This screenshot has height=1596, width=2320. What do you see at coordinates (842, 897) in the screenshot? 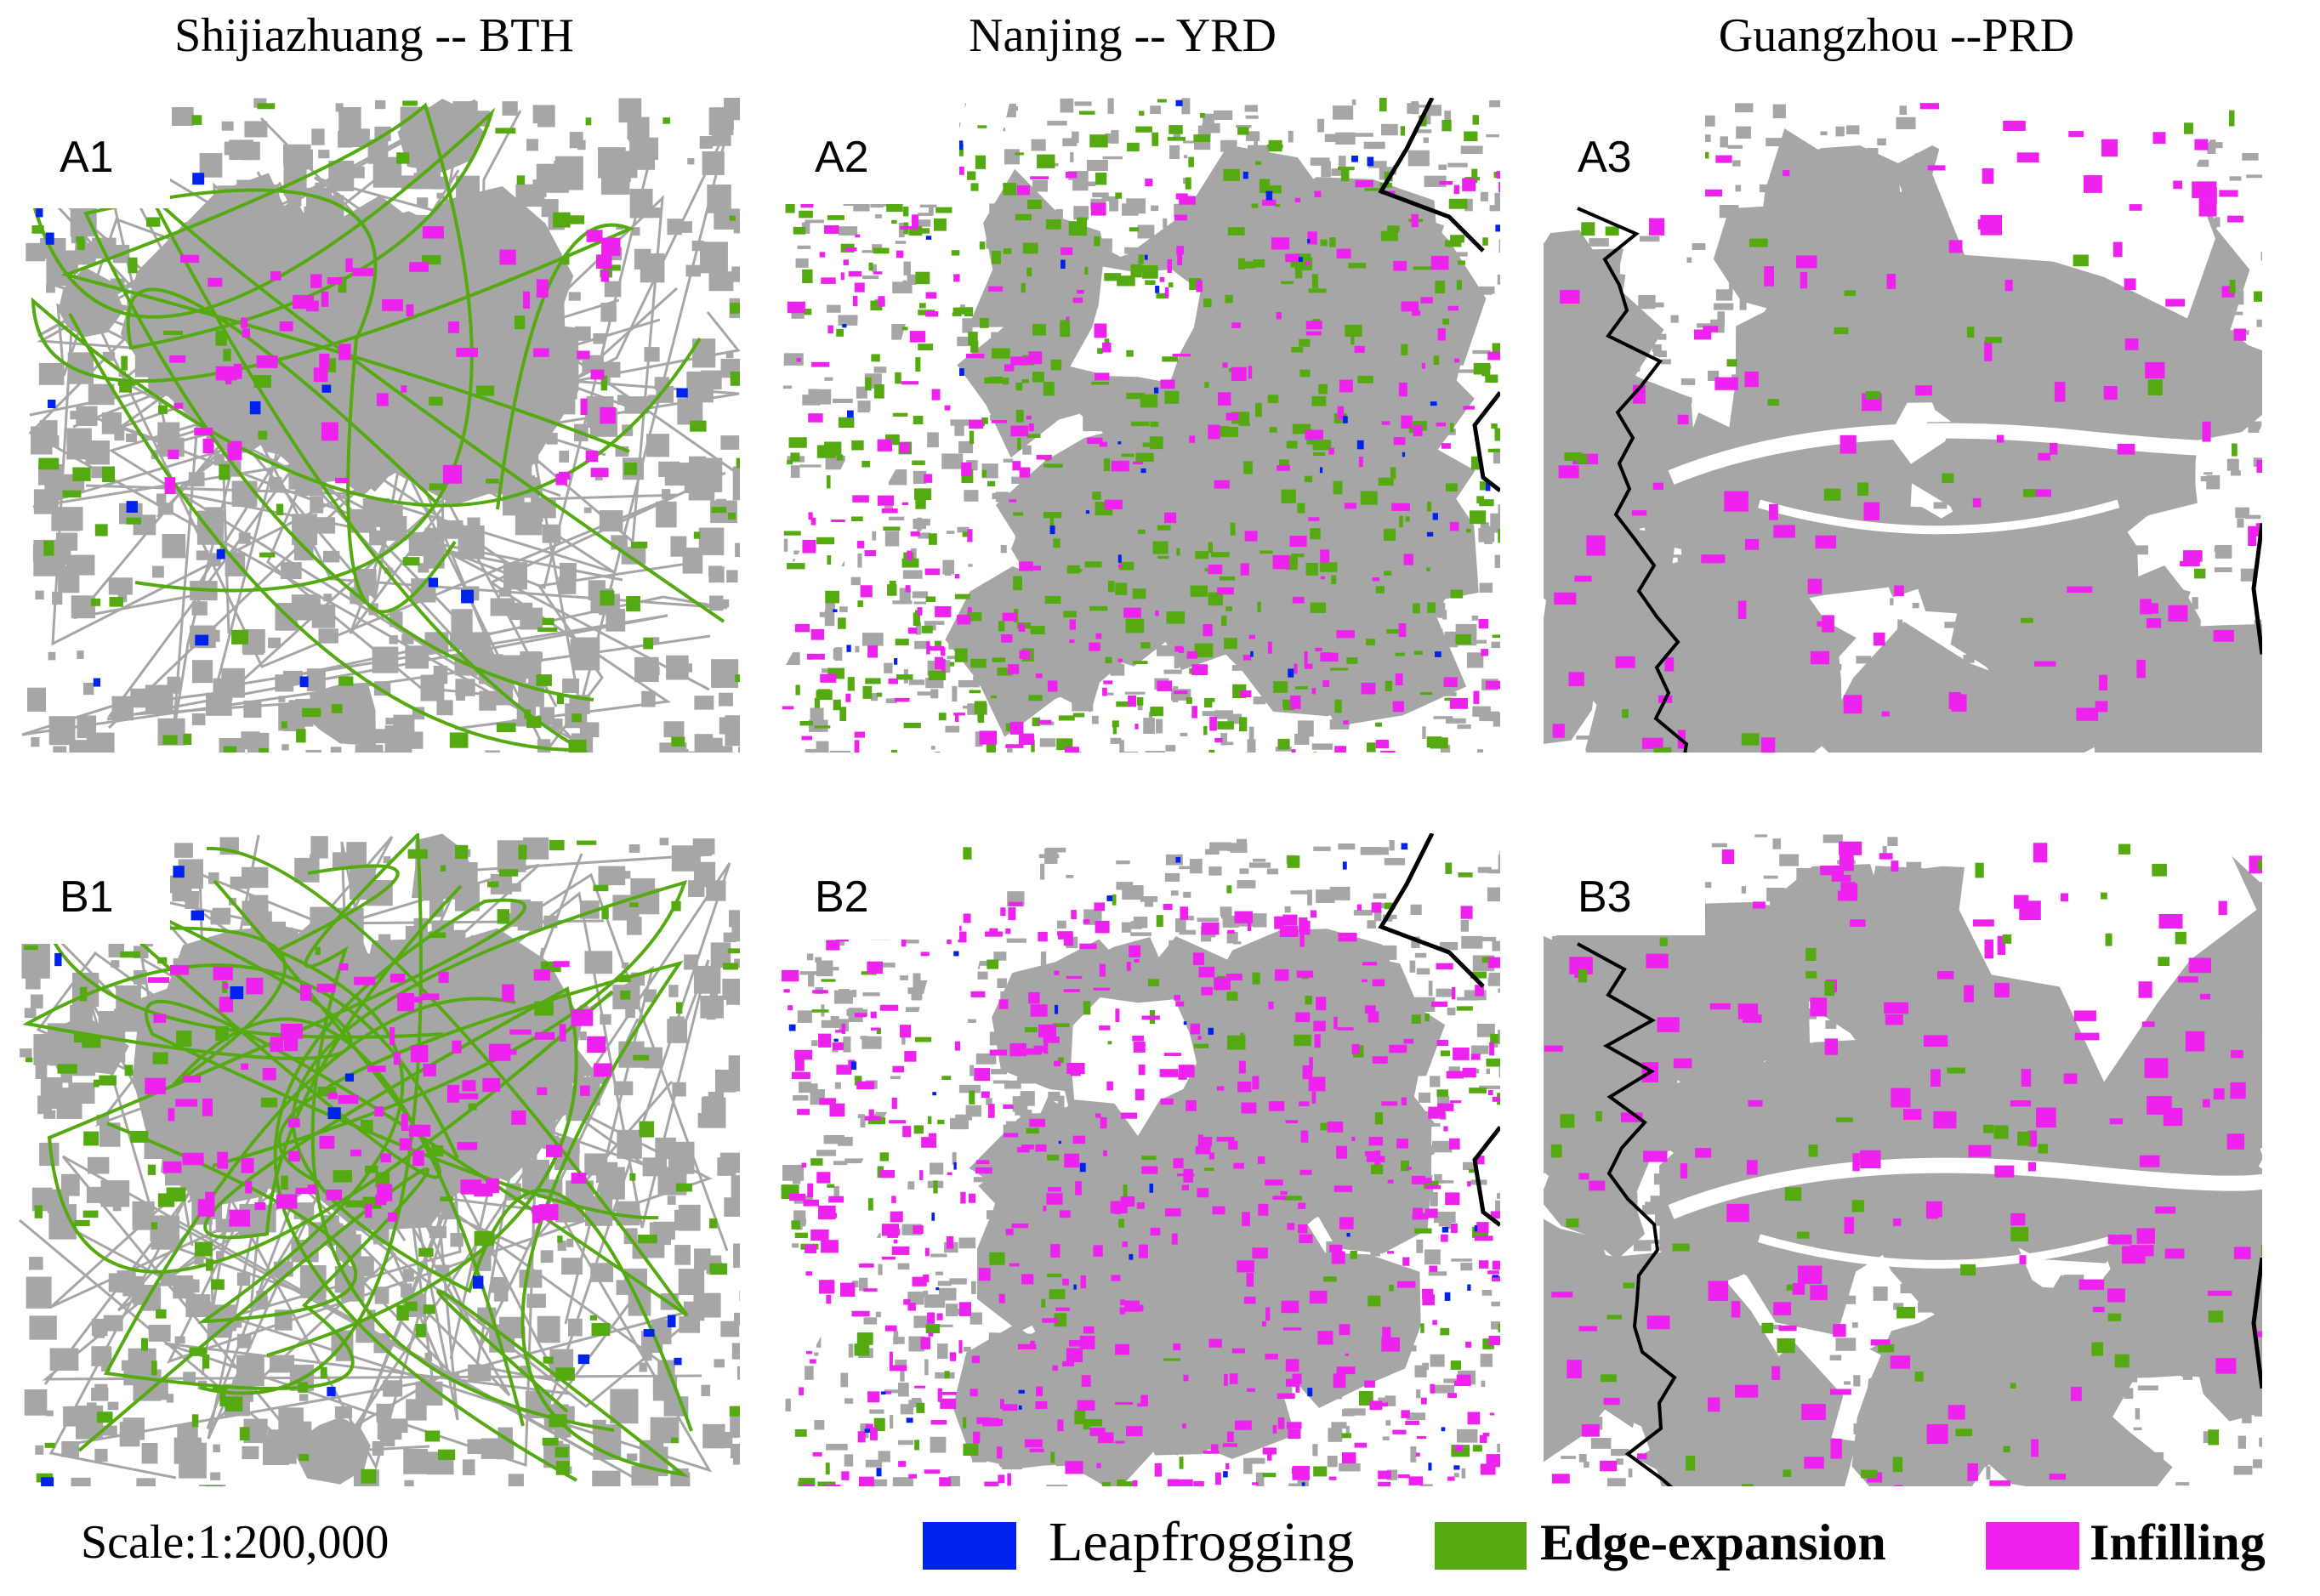
I see `panel-label: B2` at bounding box center [842, 897].